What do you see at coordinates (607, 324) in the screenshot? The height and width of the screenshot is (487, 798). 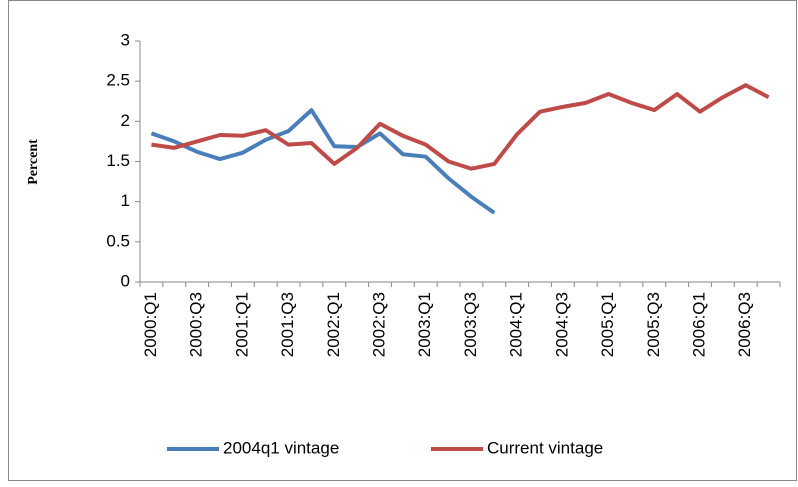 I see `x-tick-label: 2005:Q1` at bounding box center [607, 324].